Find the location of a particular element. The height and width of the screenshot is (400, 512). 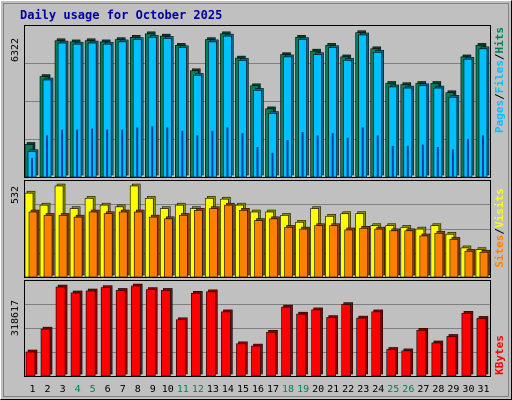

legend-visits: Visits is located at coordinates (499, 208).